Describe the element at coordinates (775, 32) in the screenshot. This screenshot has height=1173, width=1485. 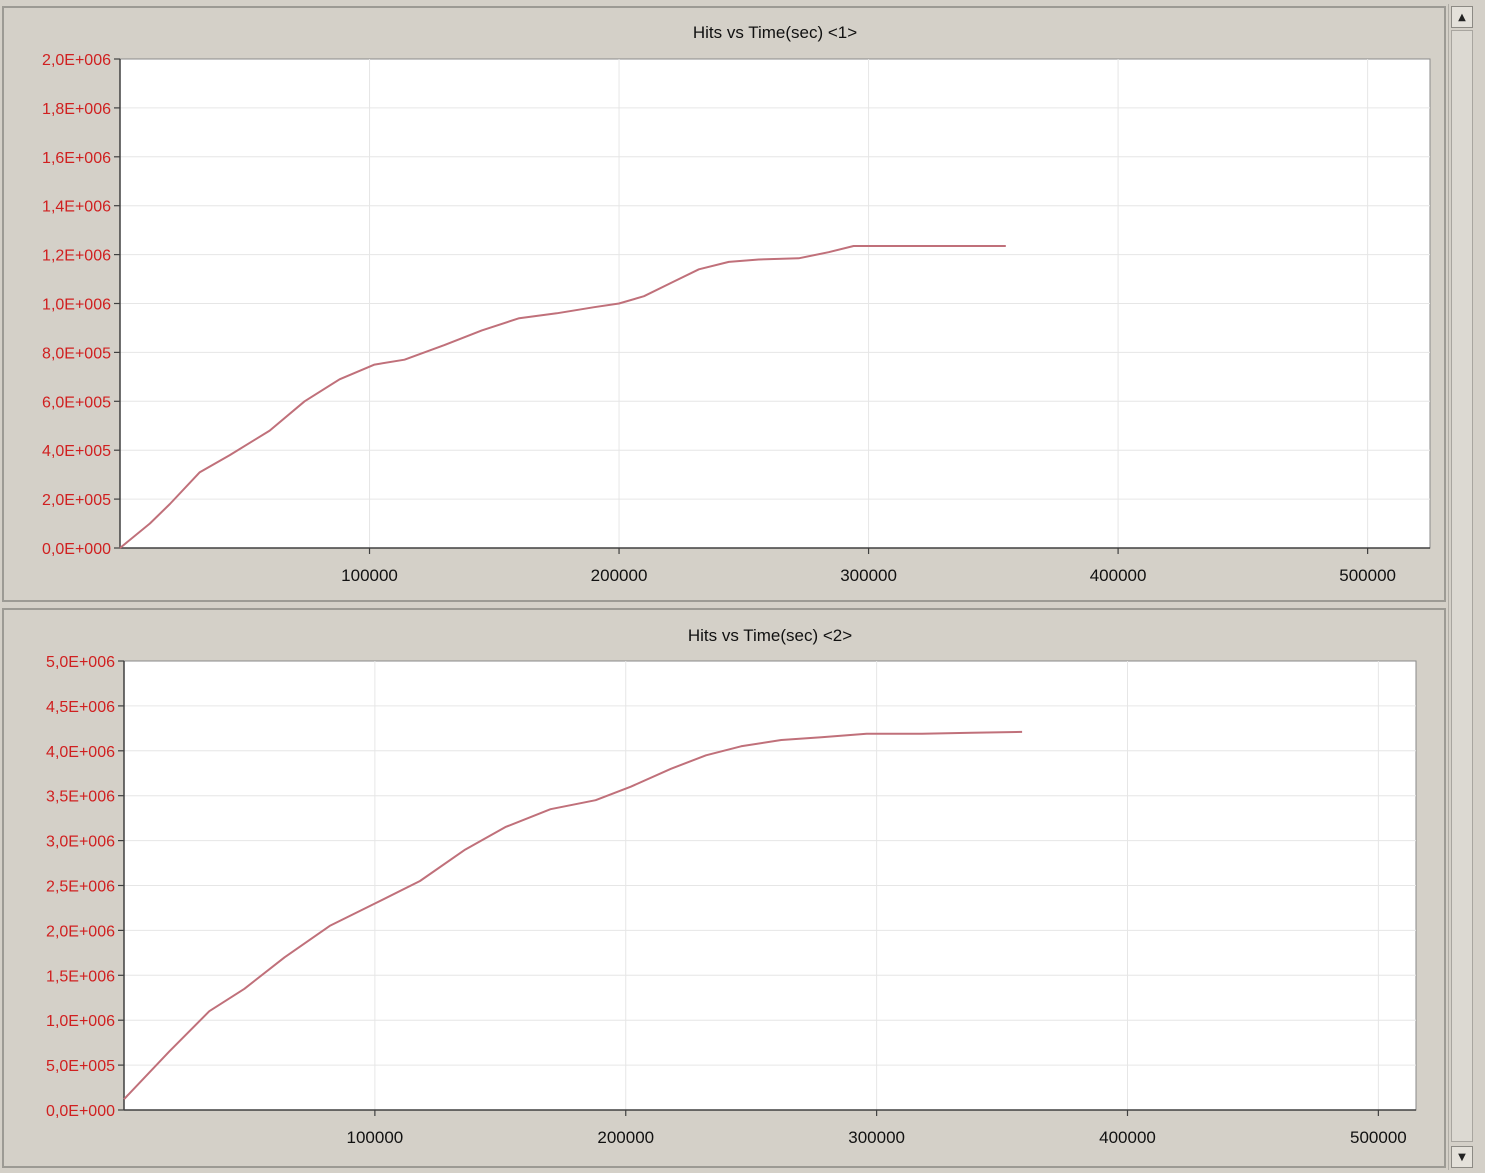
I see `chart-title: Hits vs Time(sec) <1>` at that location.